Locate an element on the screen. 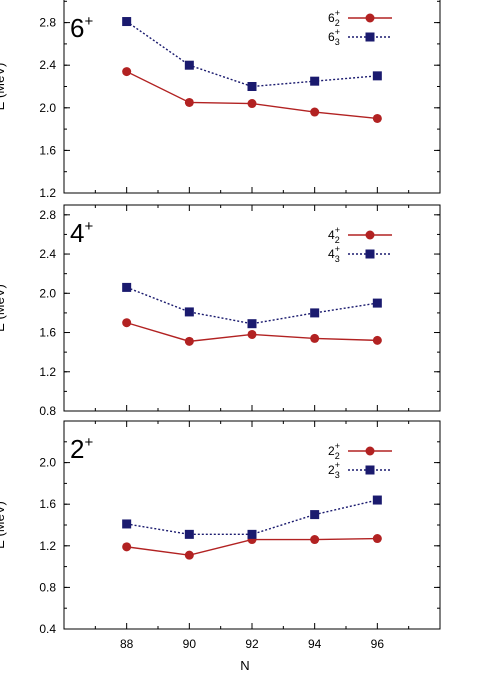  x-tick-label: 88 is located at coordinates (127, 644).